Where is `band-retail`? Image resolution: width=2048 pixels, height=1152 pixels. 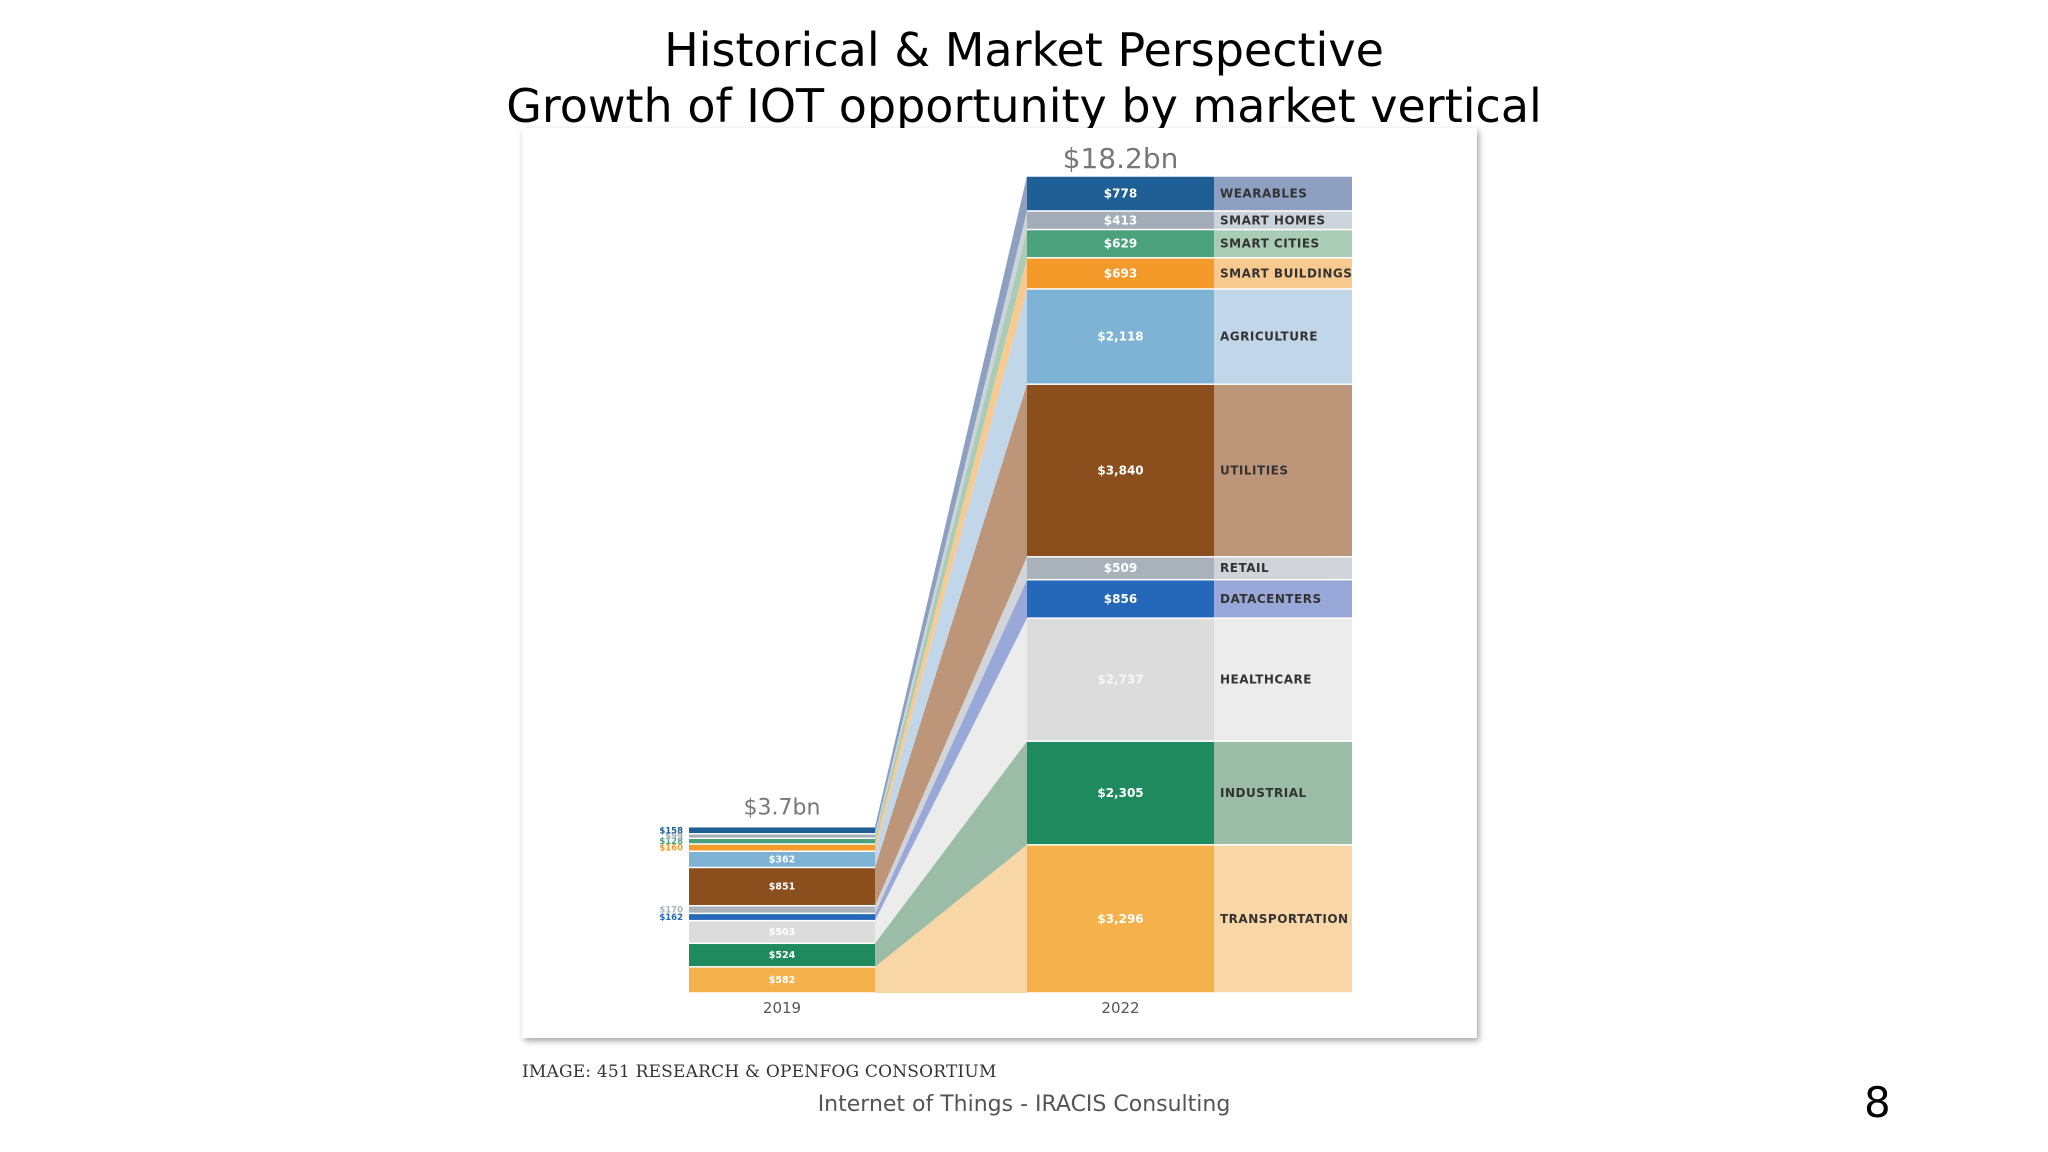
band-retail is located at coordinates (951, 735).